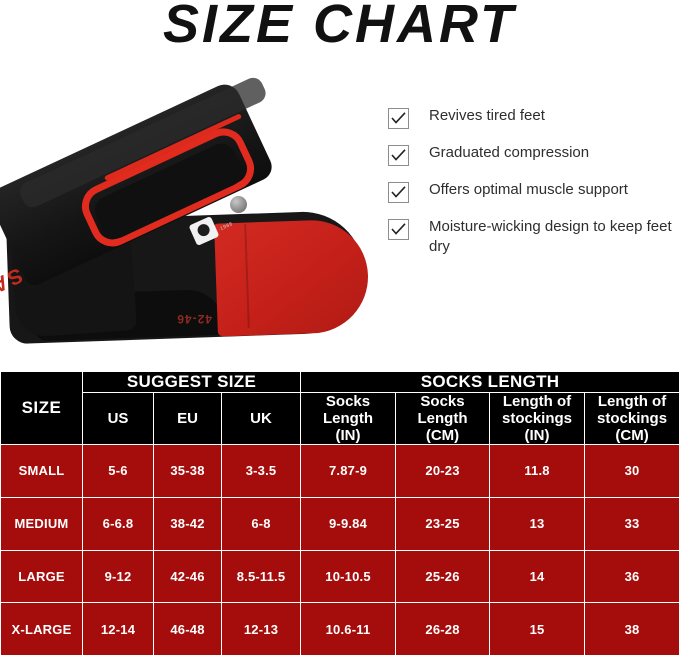 The height and width of the screenshot is (656, 679). I want to click on cell-size: MEDIUM, so click(41, 523).